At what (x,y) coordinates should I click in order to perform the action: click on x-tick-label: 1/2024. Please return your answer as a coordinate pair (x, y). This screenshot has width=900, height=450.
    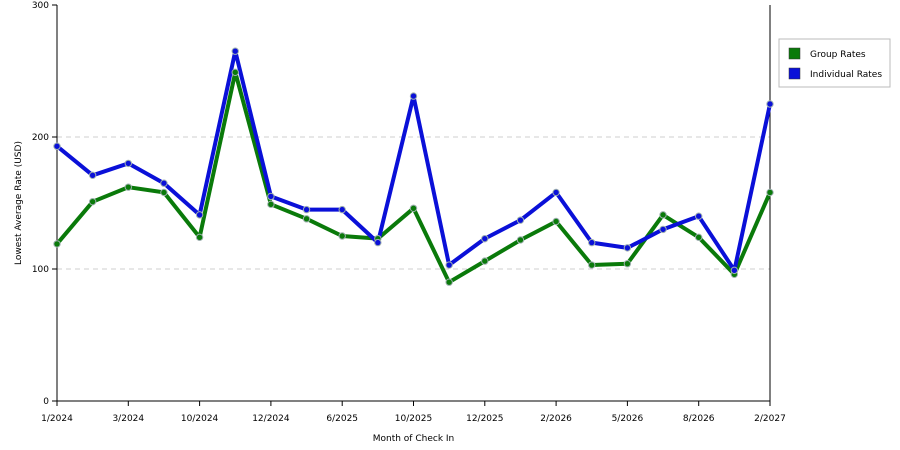
    Looking at the image, I should click on (57, 419).